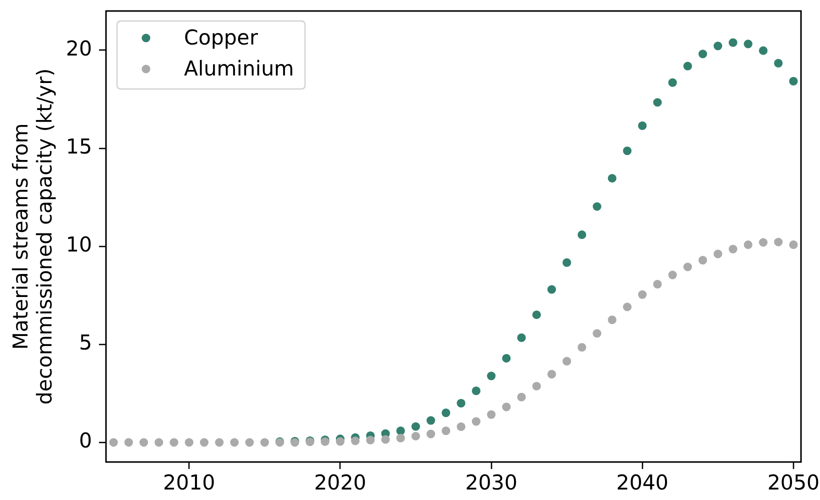 The height and width of the screenshot is (500, 820). Describe the element at coordinates (85, 342) in the screenshot. I see `y-tick-label: 5` at that location.